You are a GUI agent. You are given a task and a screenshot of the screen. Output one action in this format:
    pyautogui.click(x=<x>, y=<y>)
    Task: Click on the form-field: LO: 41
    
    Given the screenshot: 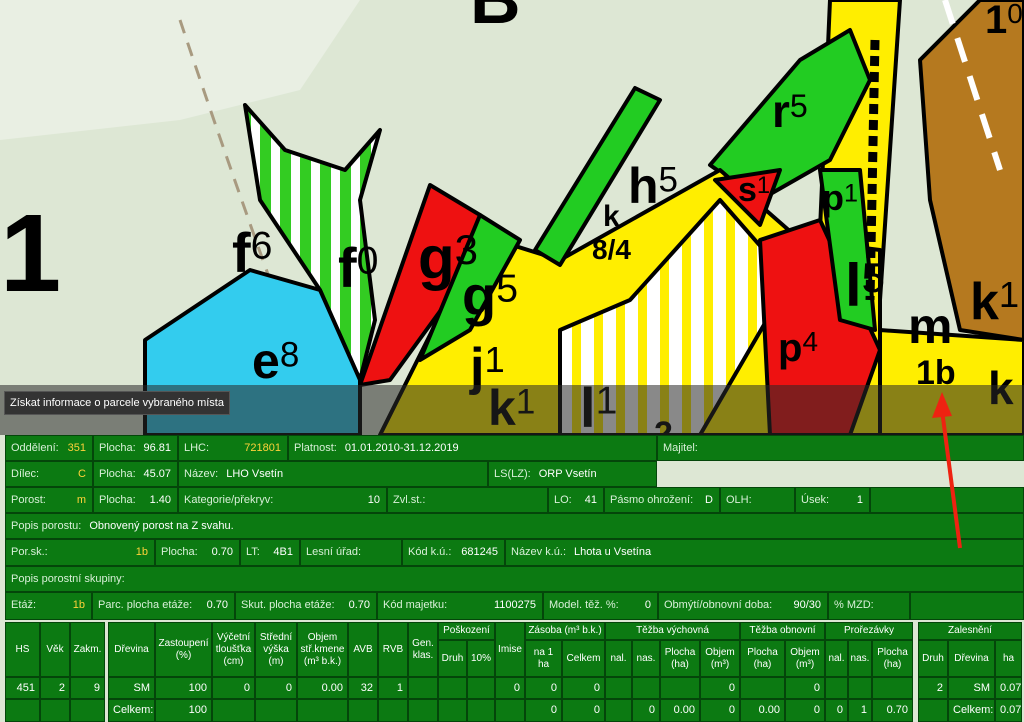 What is the action you would take?
    pyautogui.click(x=576, y=500)
    